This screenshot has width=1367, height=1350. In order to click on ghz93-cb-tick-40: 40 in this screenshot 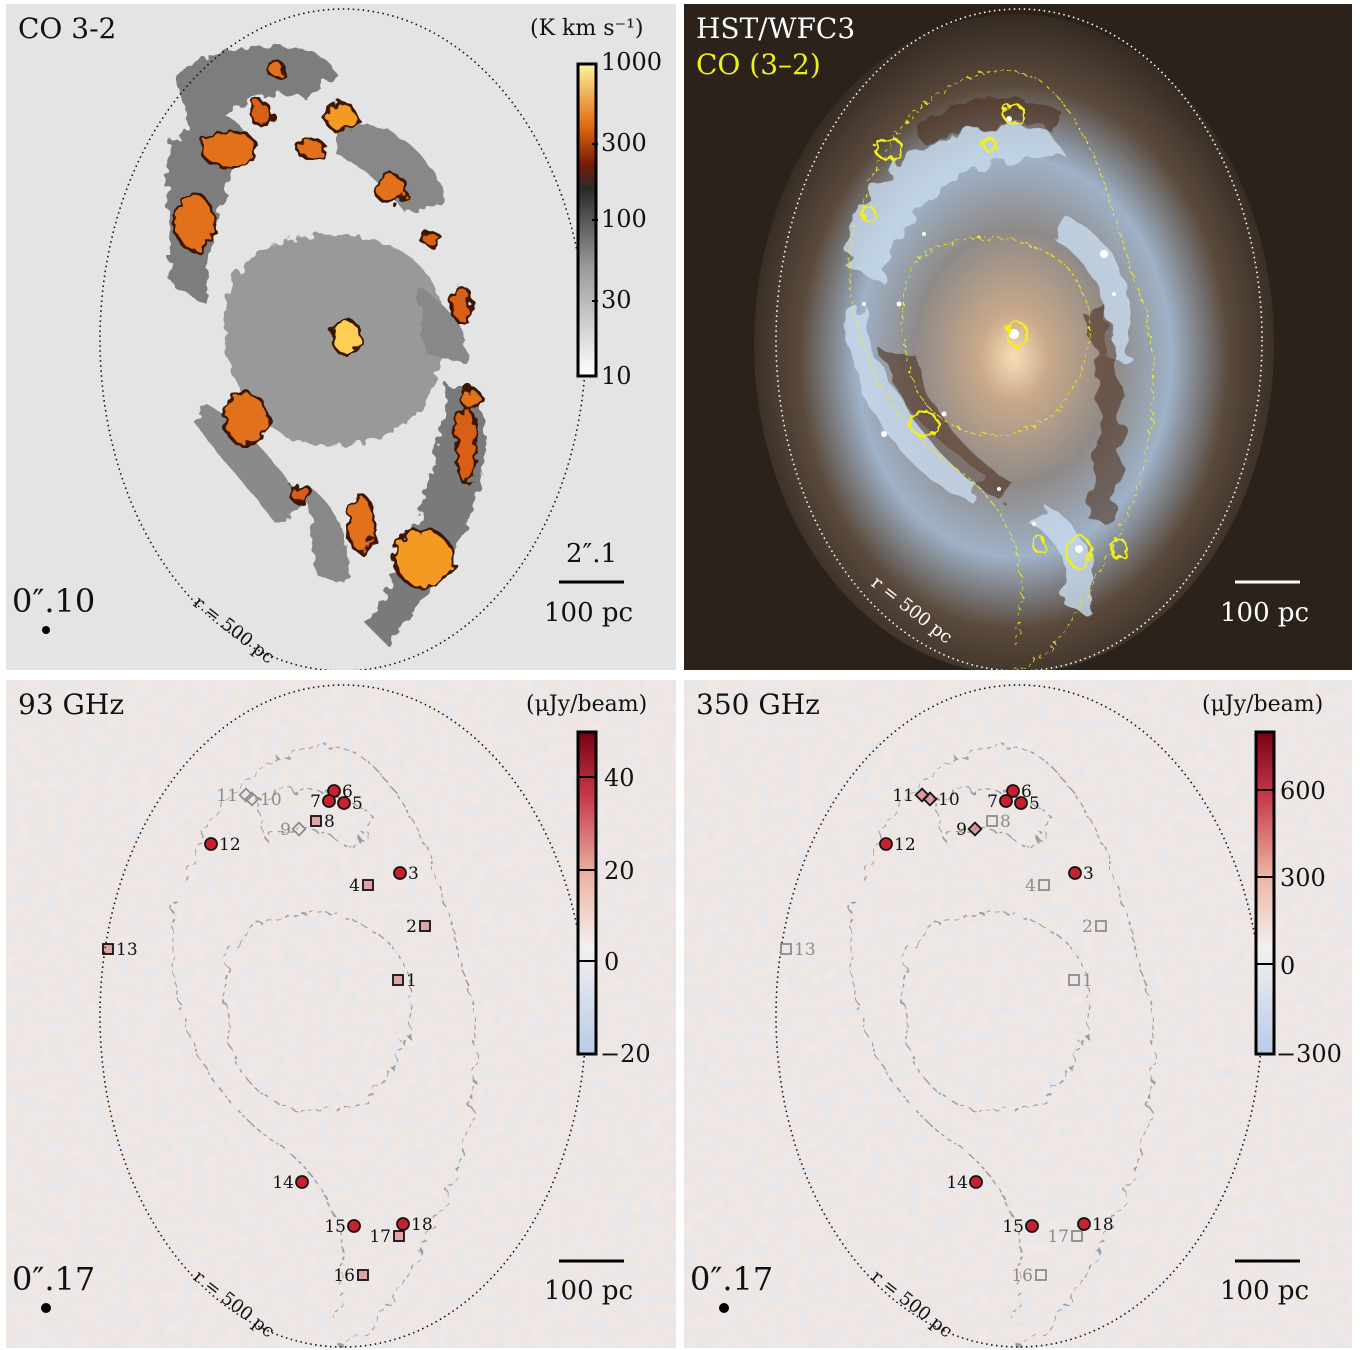, I will do `click(619, 778)`.